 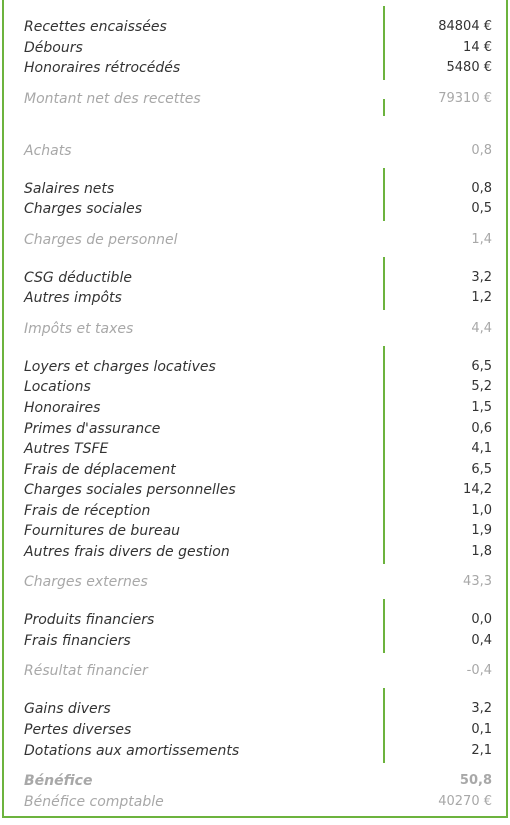 What do you see at coordinates (469, 68) in the screenshot?
I see `row-value: 5480 €` at bounding box center [469, 68].